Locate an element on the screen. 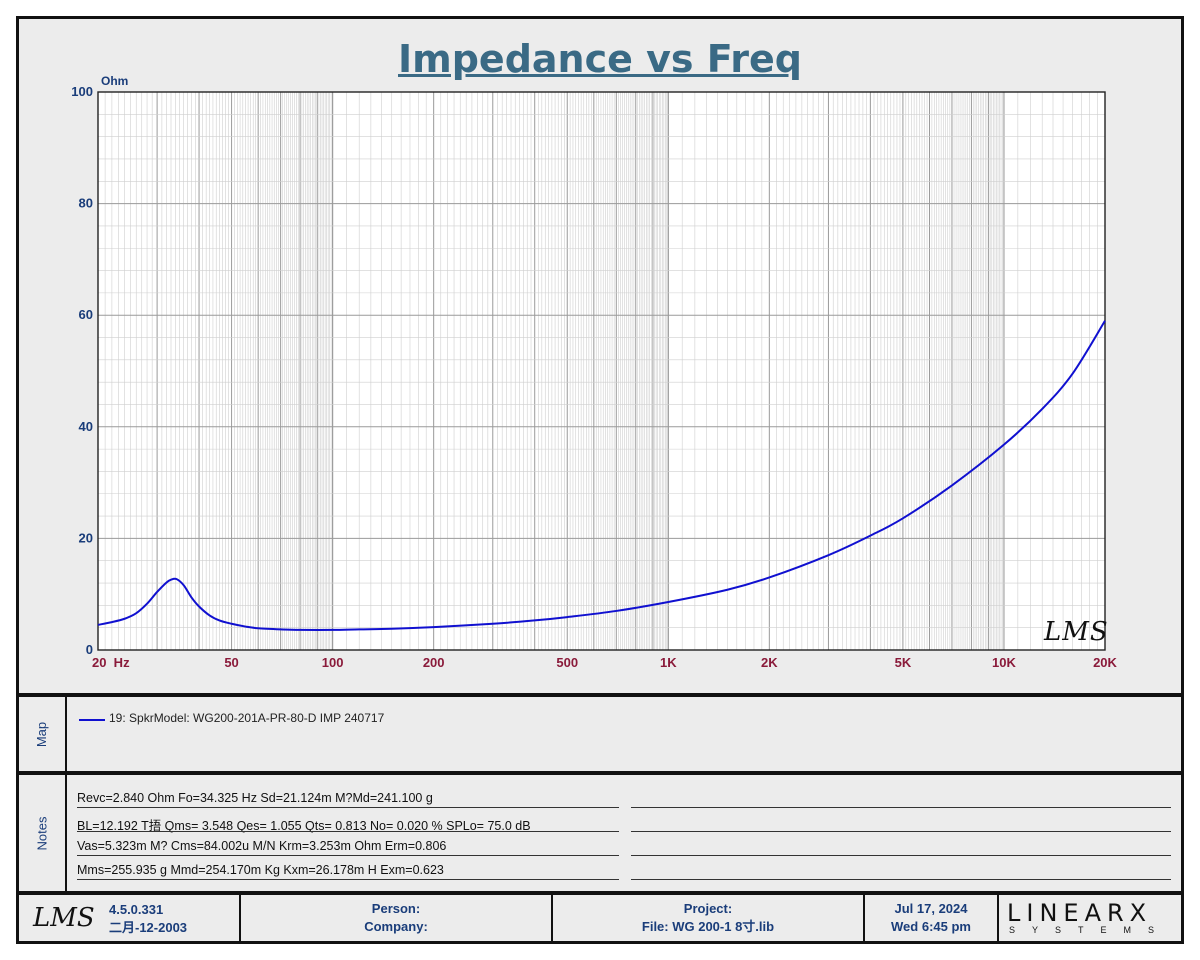  footer-logo: LMS is located at coordinates (64, 918).